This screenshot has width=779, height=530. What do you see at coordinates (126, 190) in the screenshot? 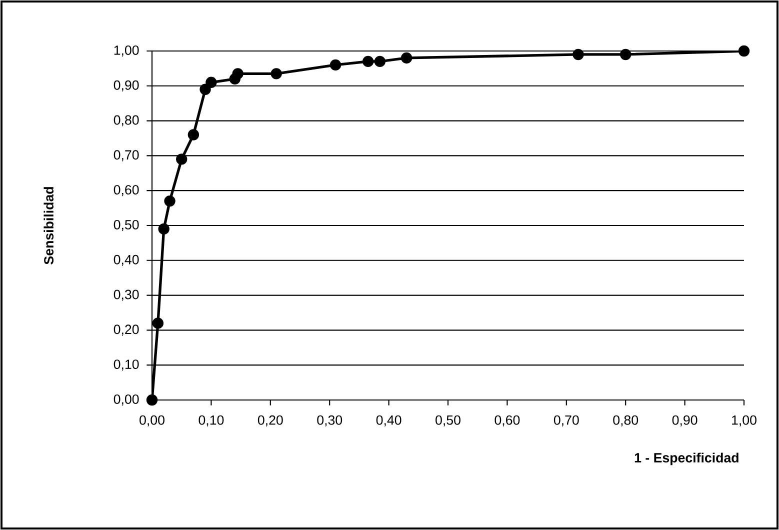
I see `y-tick-label: 0,60` at bounding box center [126, 190].